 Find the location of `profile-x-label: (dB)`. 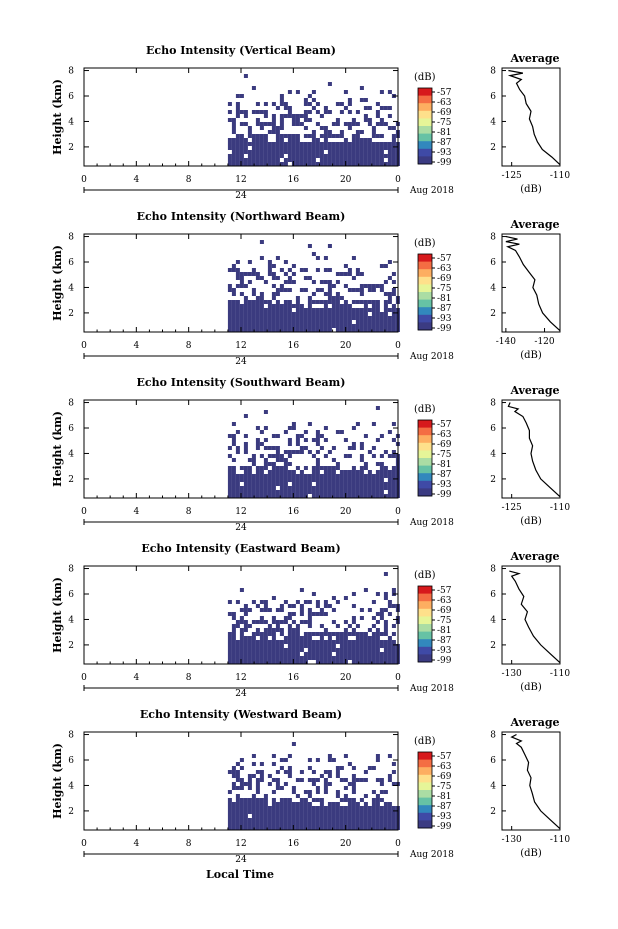

profile-x-label: (dB) is located at coordinates (531, 687).